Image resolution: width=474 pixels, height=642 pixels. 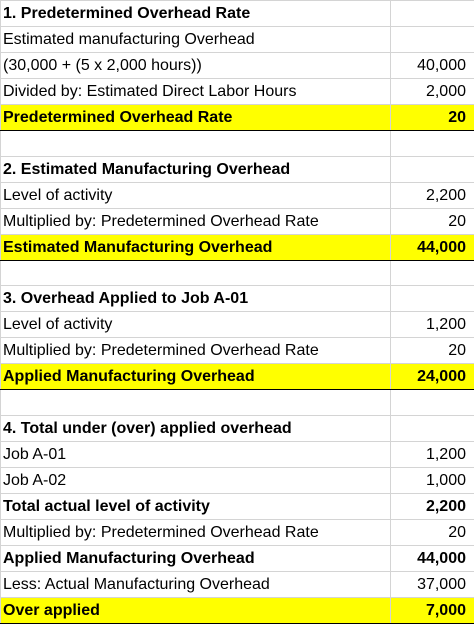 What do you see at coordinates (195, 91) in the screenshot?
I see `label-cell: Divided by: Estimated Direct Labor Hours` at bounding box center [195, 91].